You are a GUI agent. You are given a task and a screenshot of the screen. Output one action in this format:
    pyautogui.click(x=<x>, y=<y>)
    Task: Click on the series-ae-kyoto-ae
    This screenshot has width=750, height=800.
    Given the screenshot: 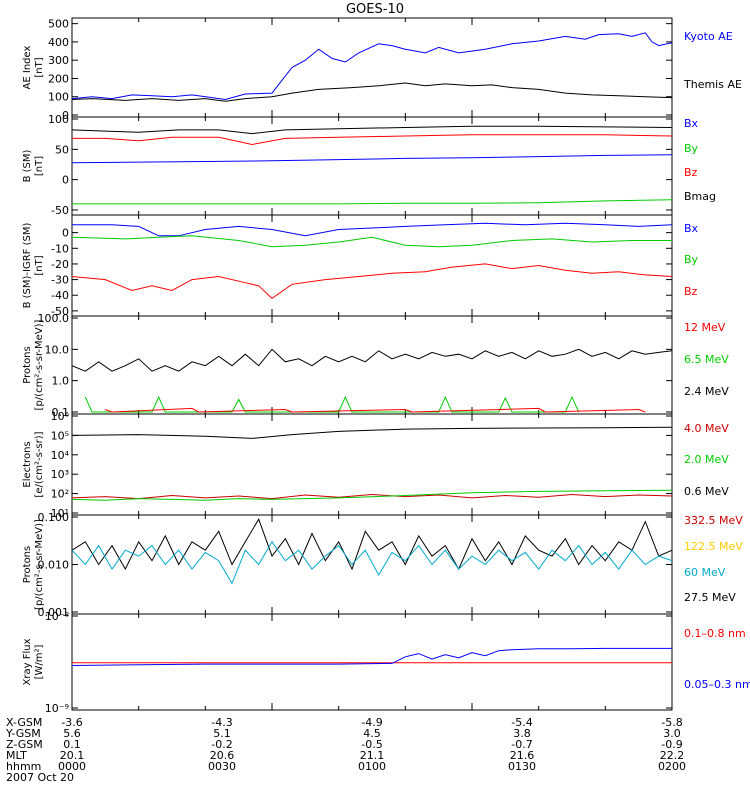 What is the action you would take?
    pyautogui.click(x=372, y=66)
    